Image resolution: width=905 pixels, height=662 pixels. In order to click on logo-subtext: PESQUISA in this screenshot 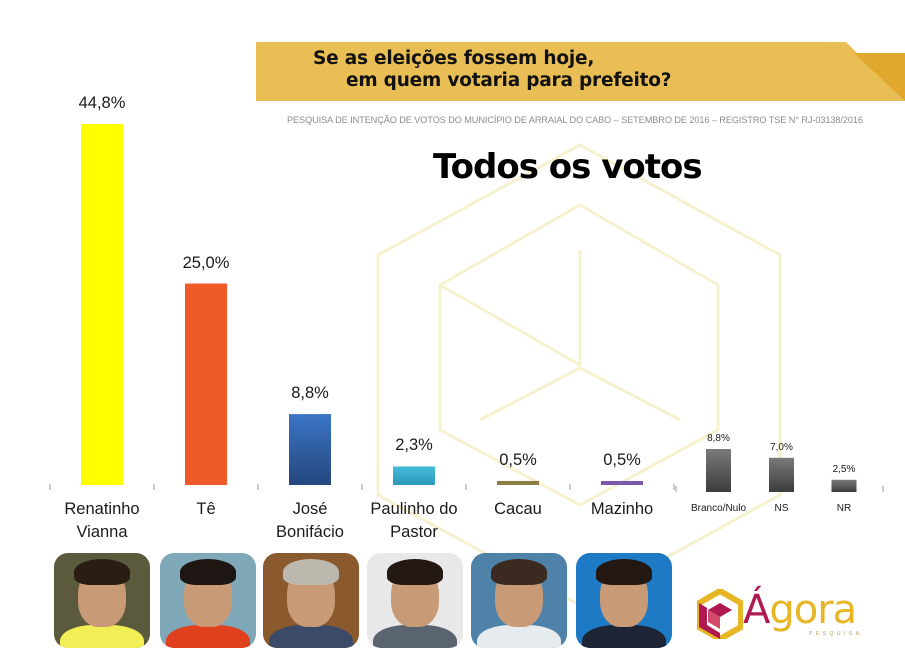, I will do `click(836, 634)`.